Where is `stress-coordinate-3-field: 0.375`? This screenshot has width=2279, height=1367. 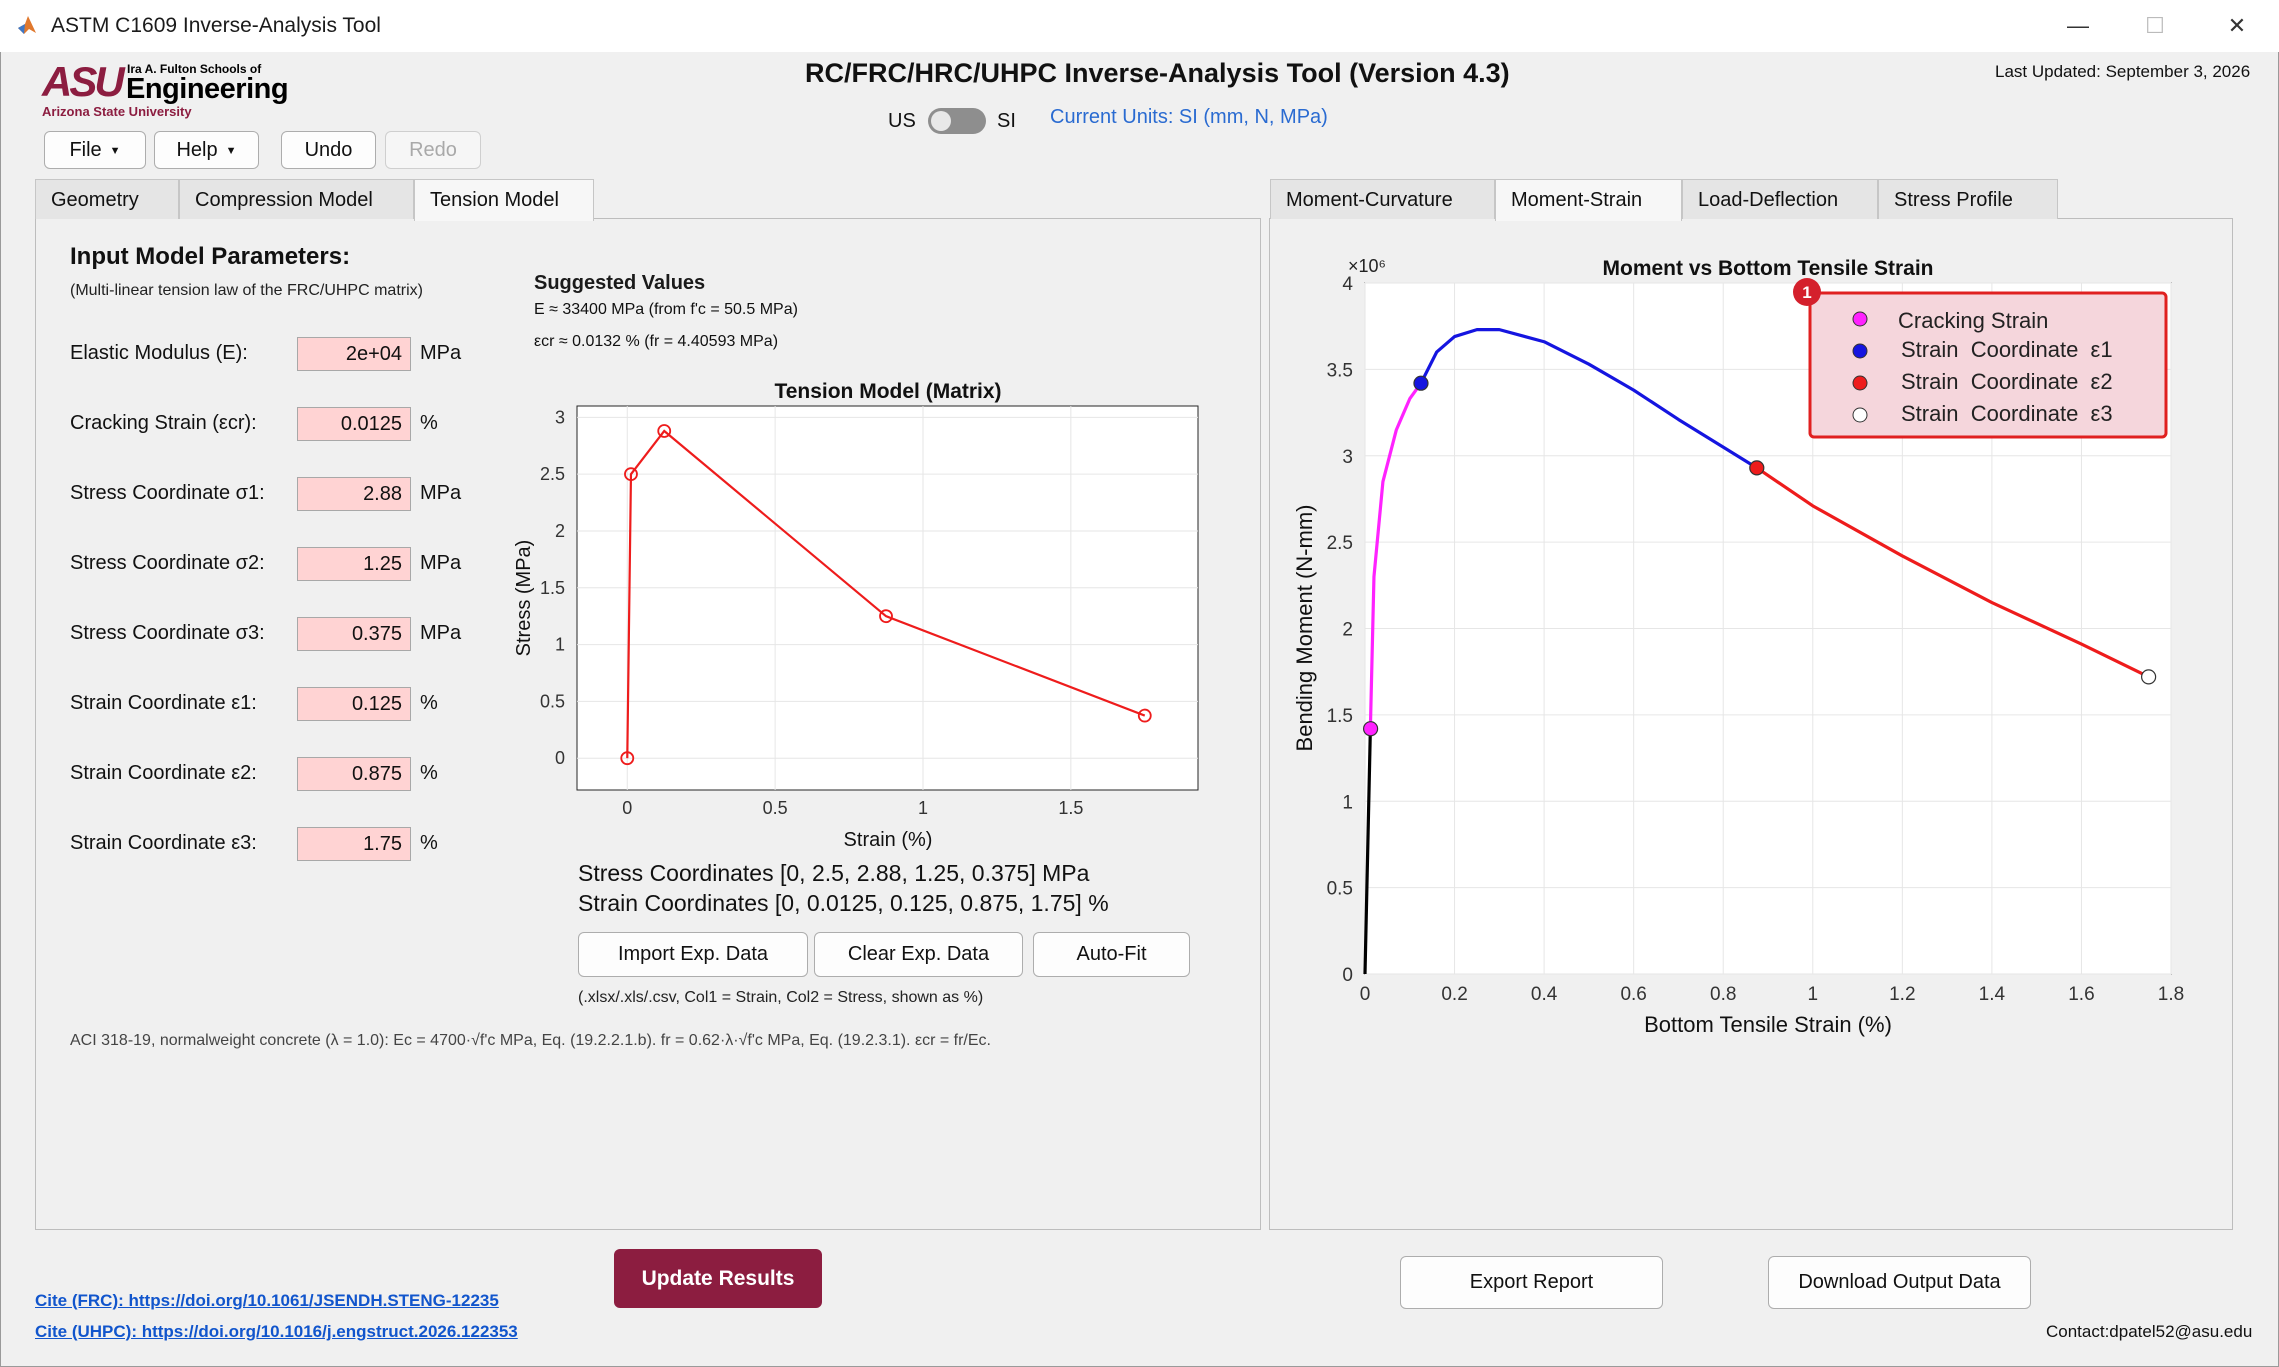
stress-coordinate-3-field: 0.375 is located at coordinates (354, 634).